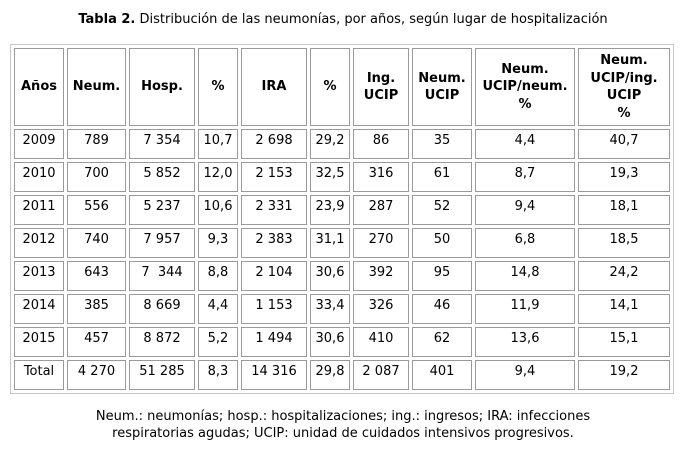 This screenshot has width=686, height=459. What do you see at coordinates (96, 309) in the screenshot?
I see `table-cell: 385` at bounding box center [96, 309].